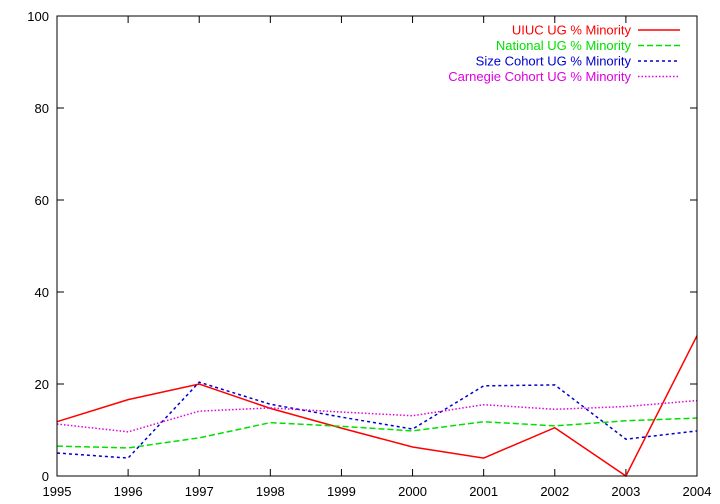 The height and width of the screenshot is (504, 720). Describe the element at coordinates (45, 476) in the screenshot. I see `y-tick-label: 0` at that location.